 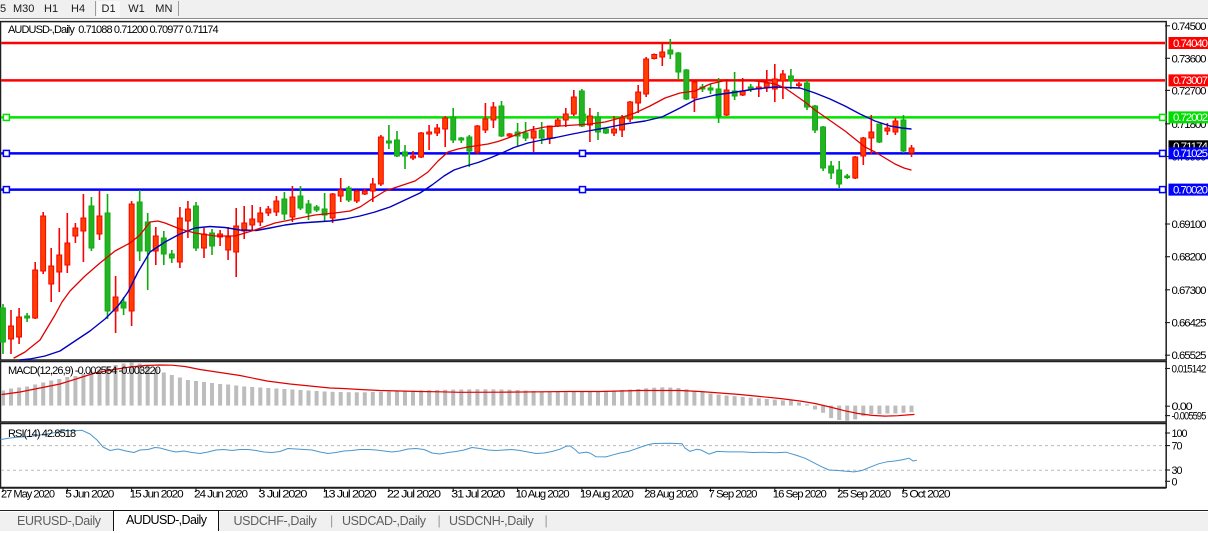 What do you see at coordinates (607, 494) in the screenshot?
I see `svg-text: 19 Aug 2020` at bounding box center [607, 494].